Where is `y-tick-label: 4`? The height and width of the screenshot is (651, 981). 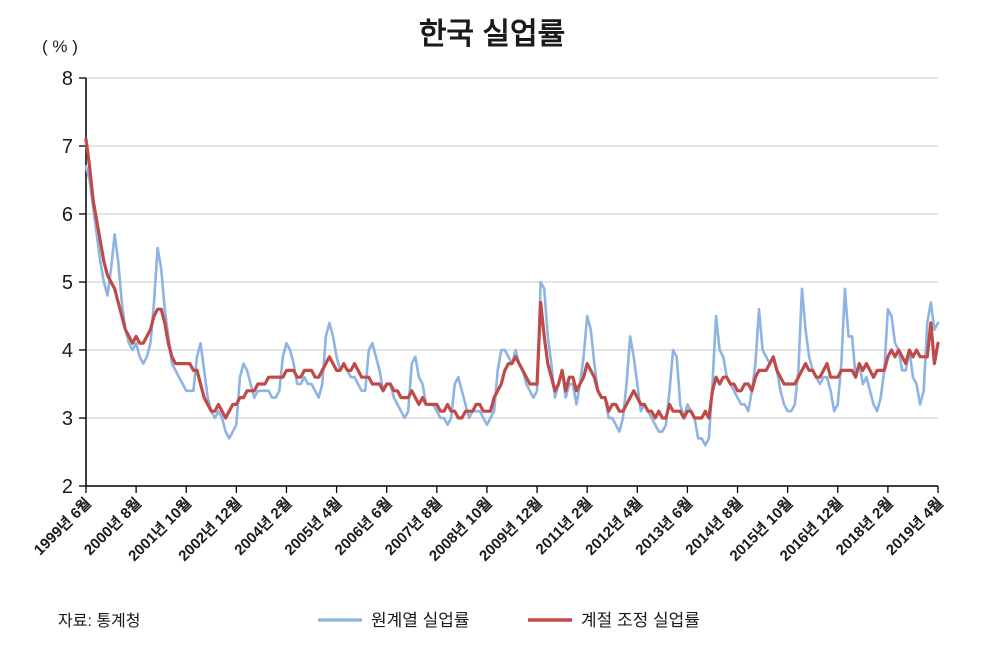 y-tick-label: 4 is located at coordinates (67, 351).